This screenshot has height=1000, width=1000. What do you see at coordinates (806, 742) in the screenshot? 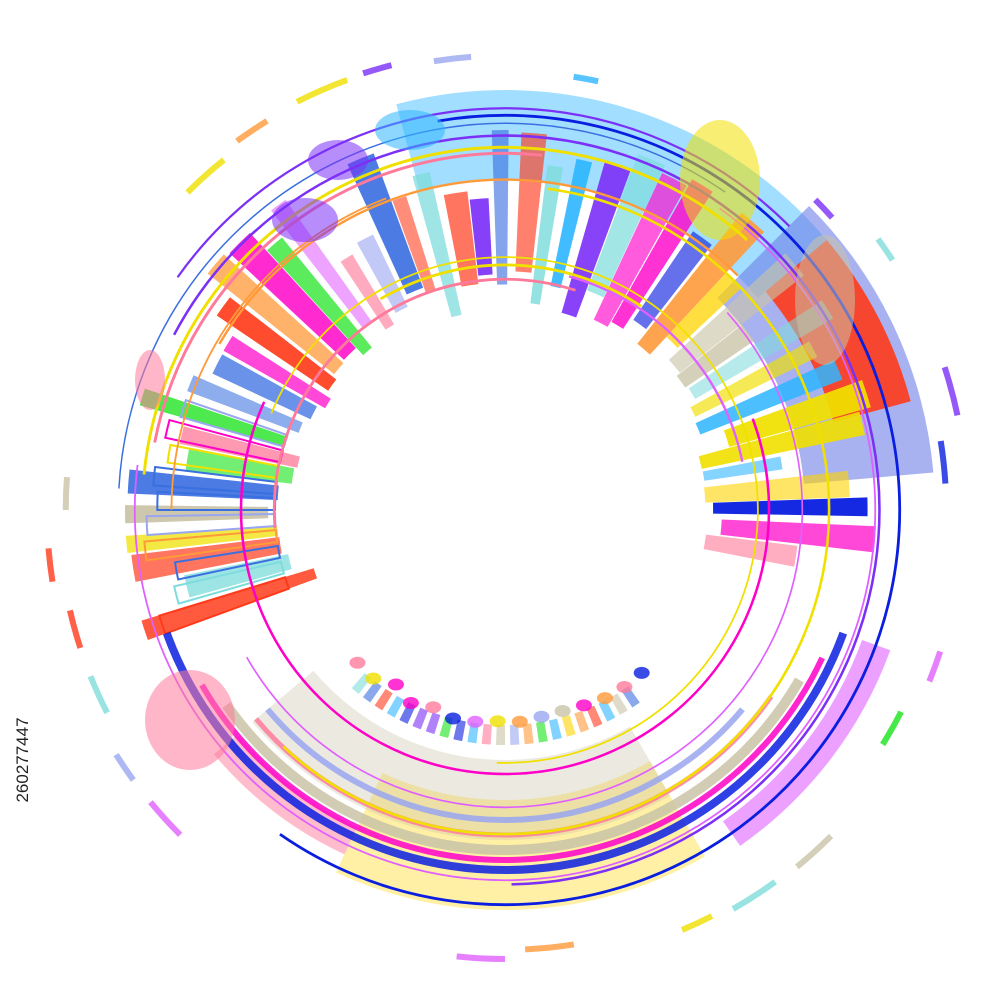
I see `sector` at bounding box center [806, 742].